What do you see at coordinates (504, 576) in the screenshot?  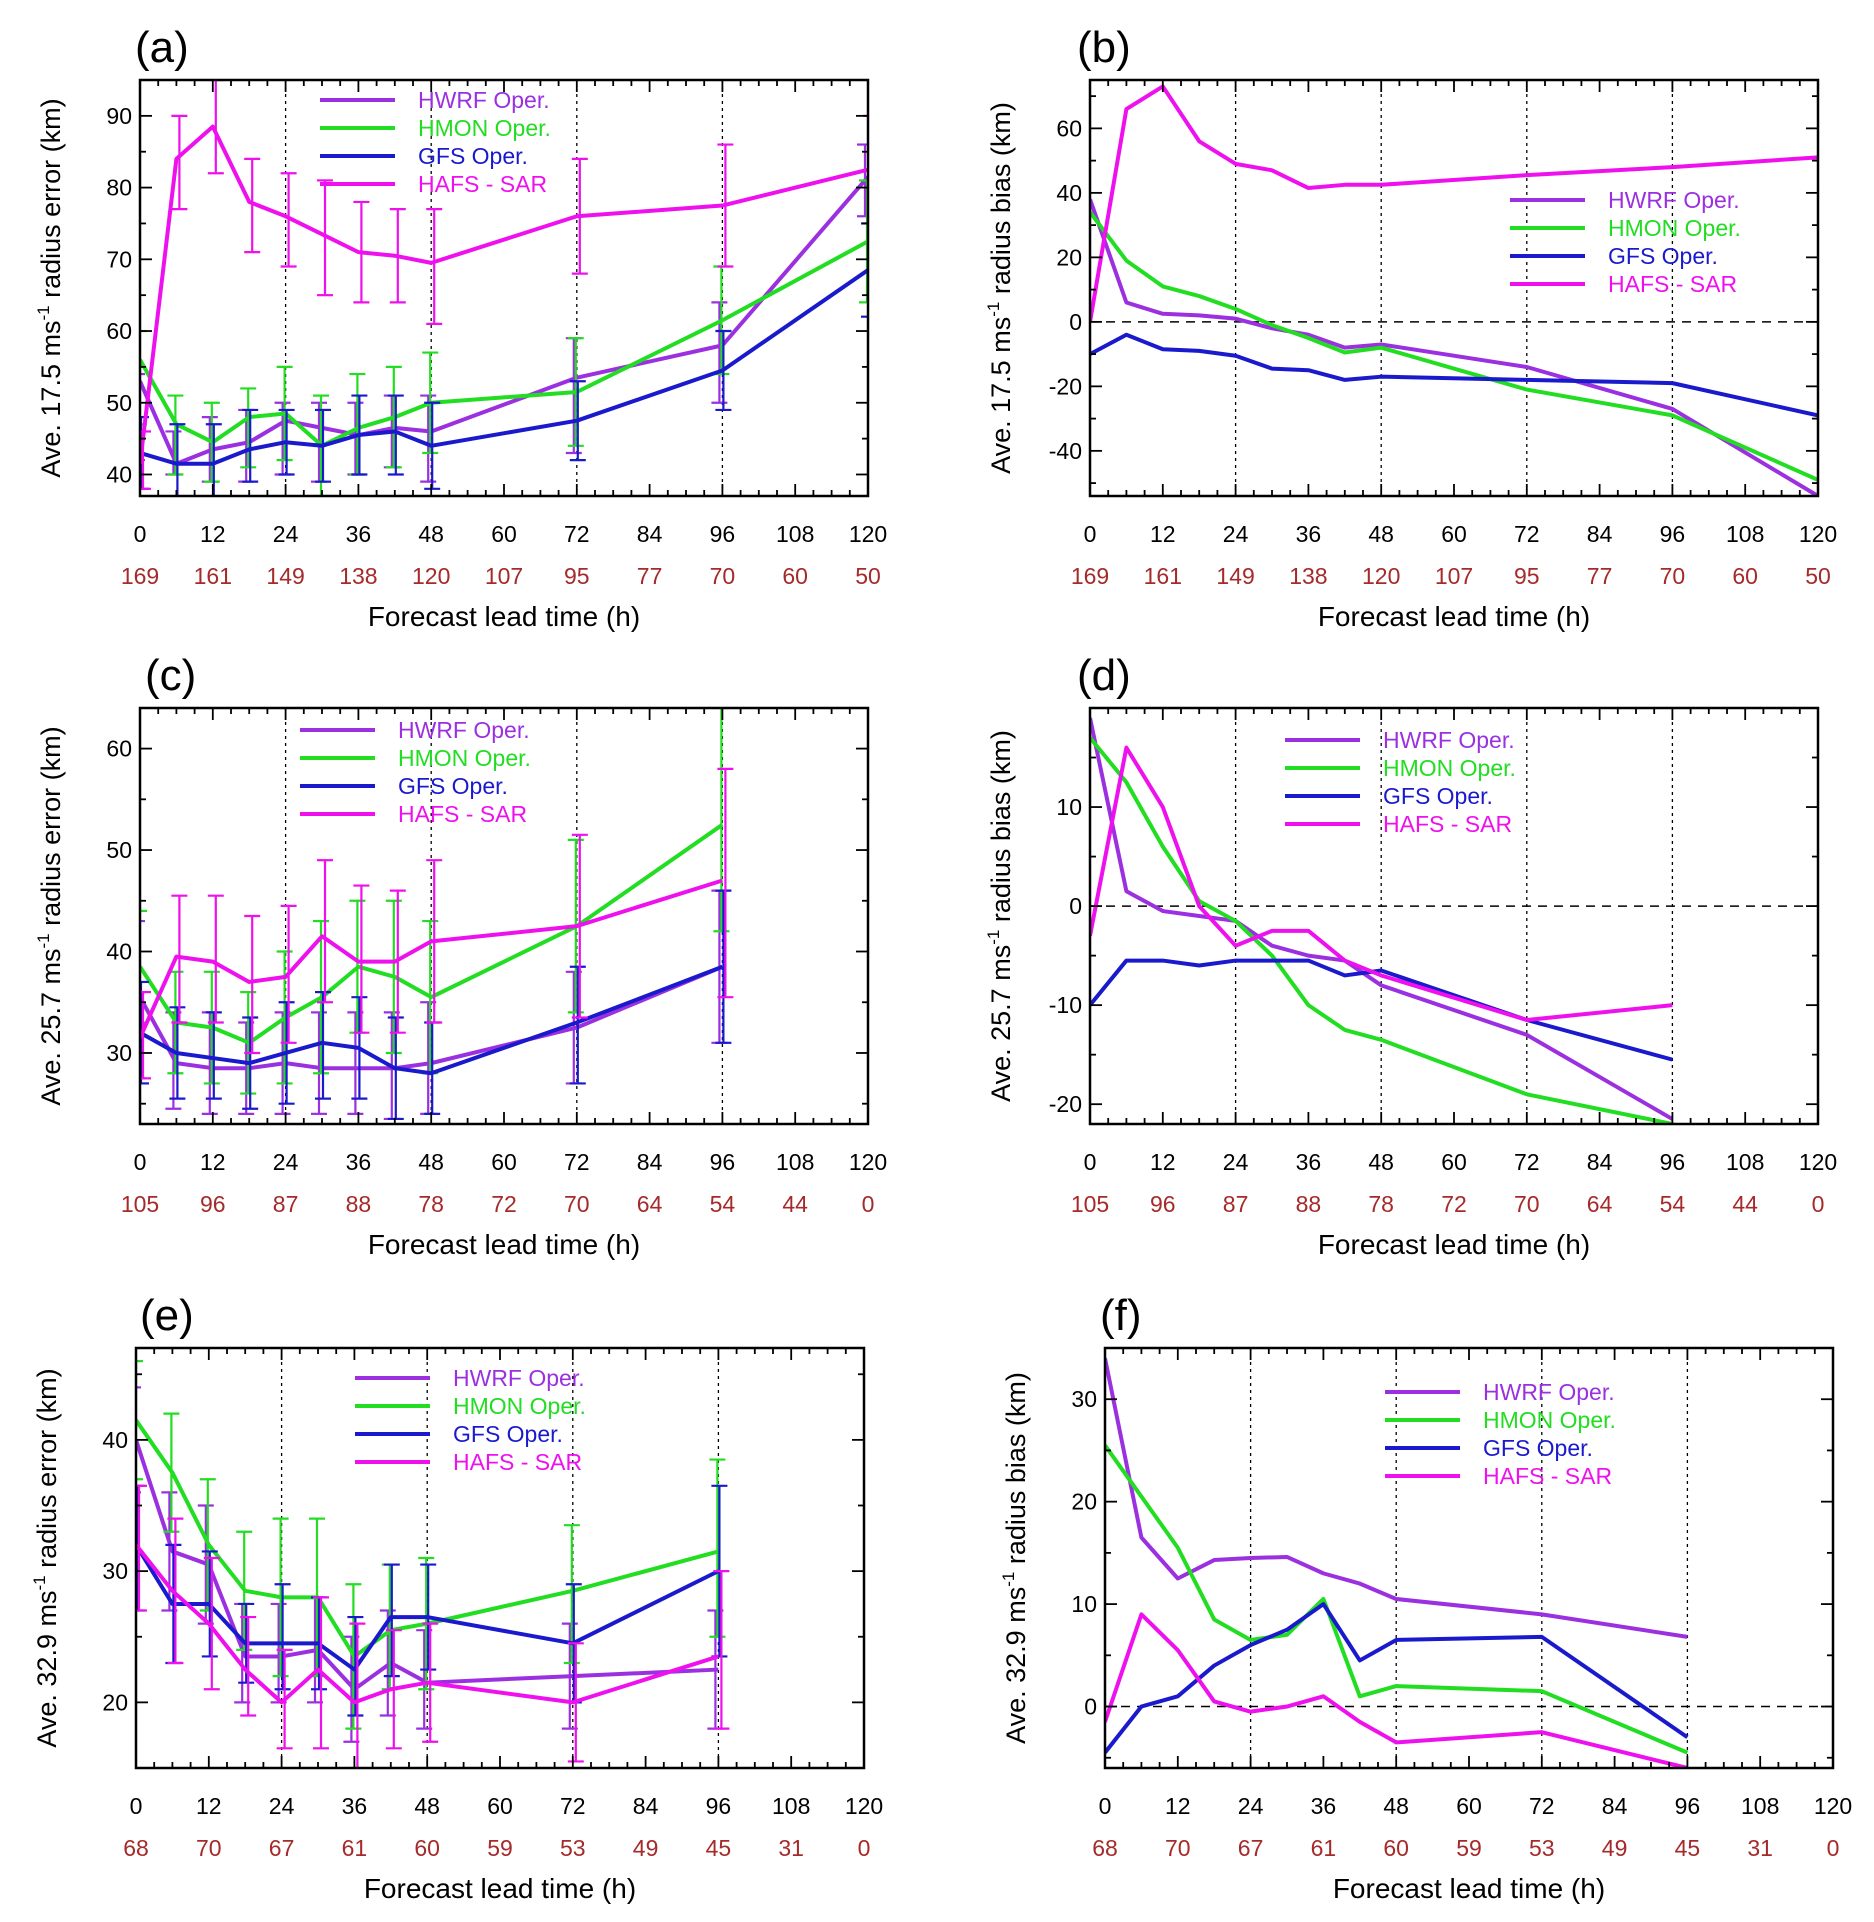 I see `sample-count-label: 107` at bounding box center [504, 576].